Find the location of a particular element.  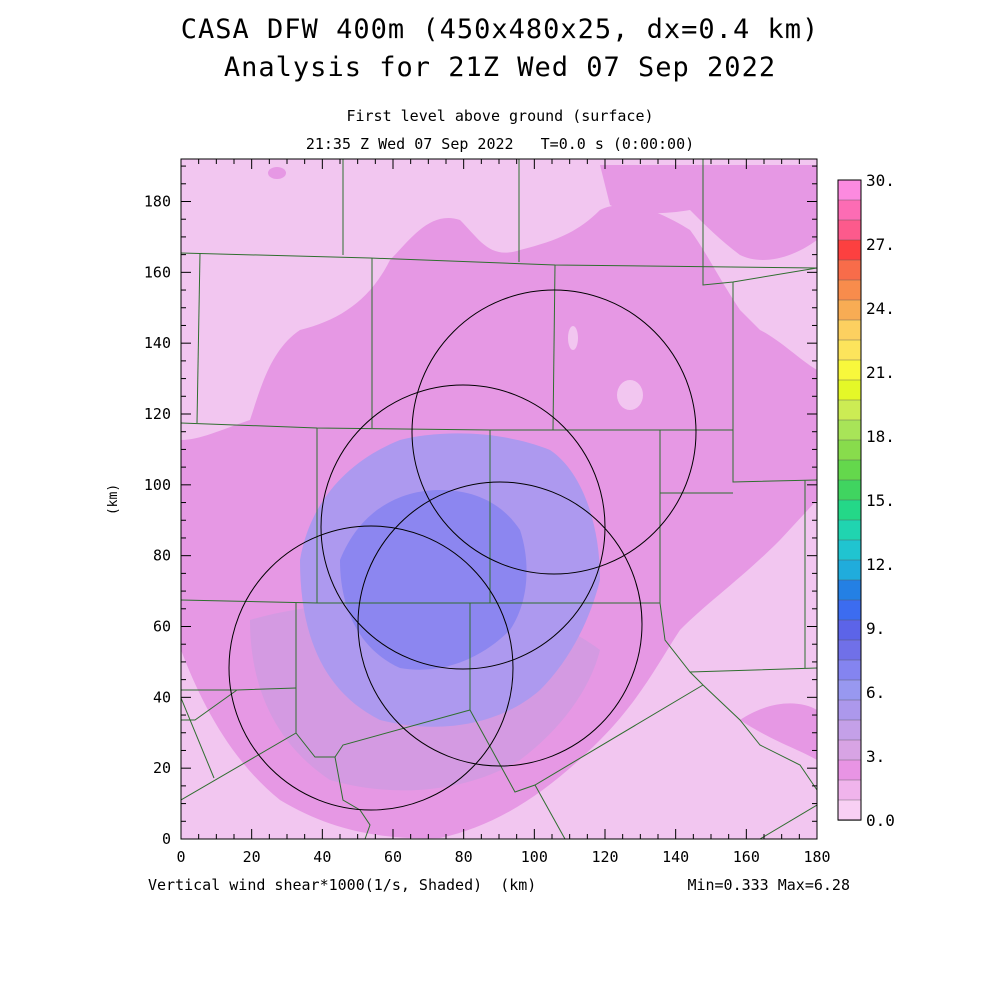

y-tick-label: 80 is located at coordinates (162, 556).